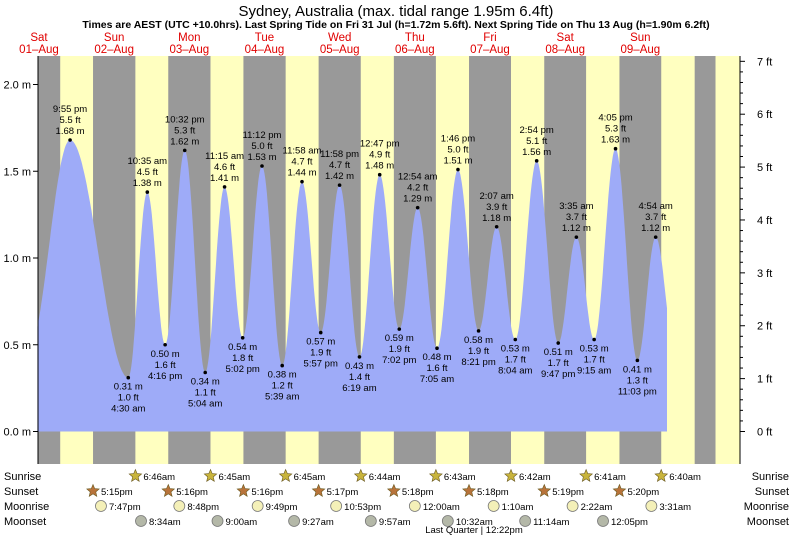  What do you see at coordinates (343, 492) in the screenshot?
I see `event-time: 5:17pm` at bounding box center [343, 492].